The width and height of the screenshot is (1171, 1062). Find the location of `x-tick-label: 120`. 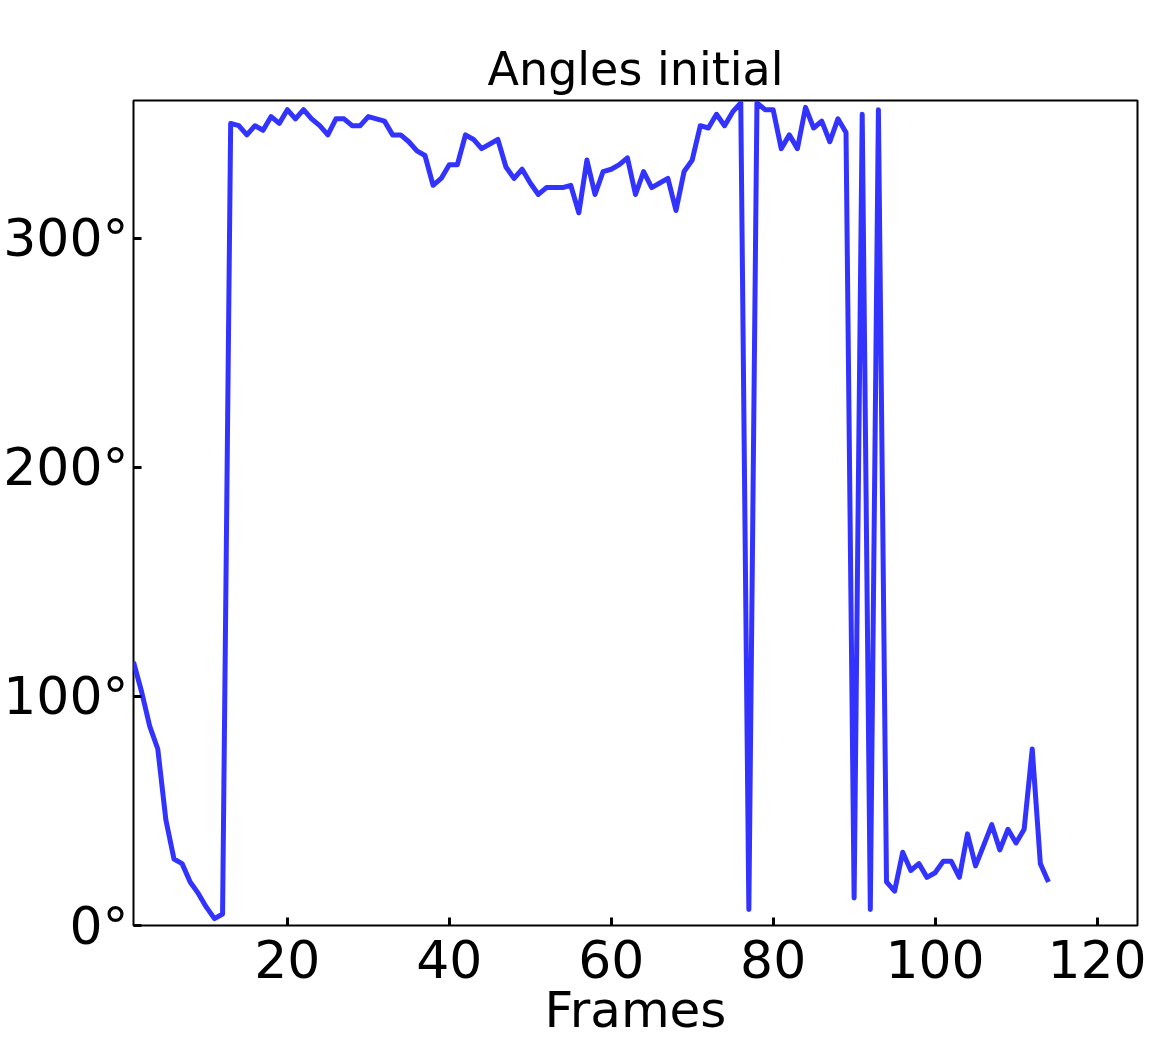

x-tick-label: 120 is located at coordinates (1097, 959).